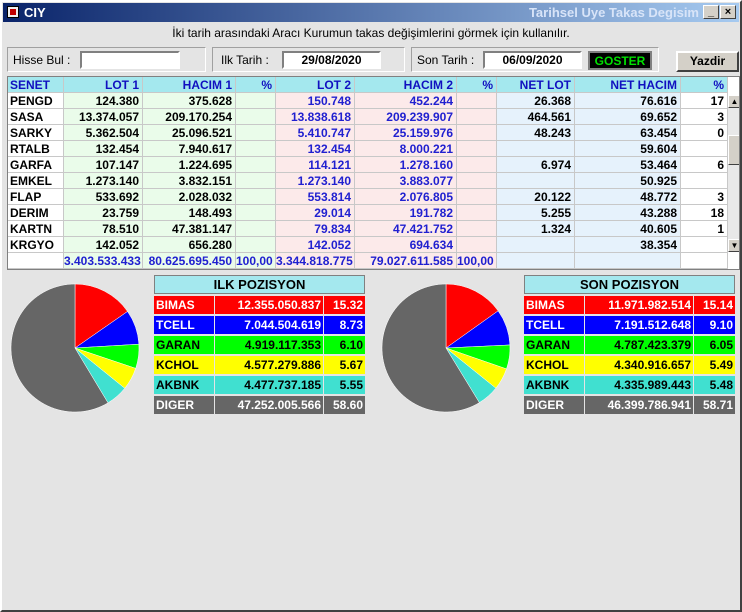 This screenshot has width=742, height=612. Describe the element at coordinates (406, 101) in the screenshot. I see `table-cell: 452.244` at that location.